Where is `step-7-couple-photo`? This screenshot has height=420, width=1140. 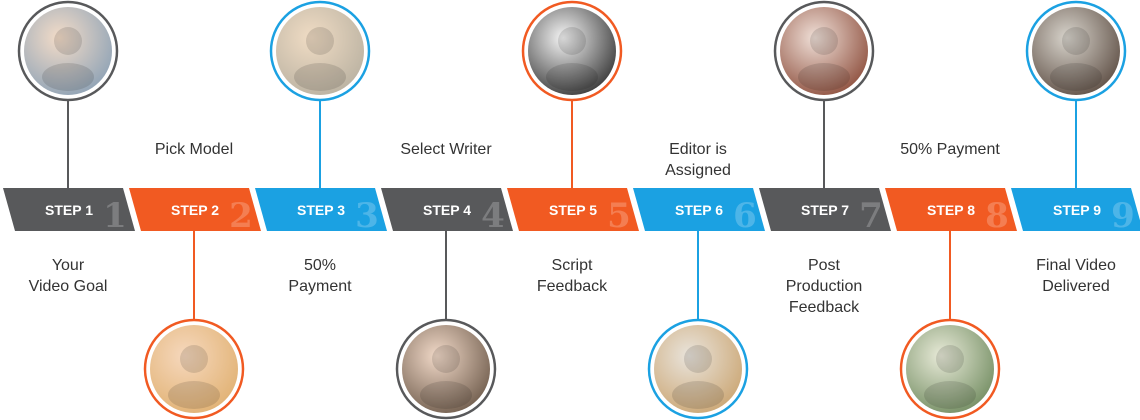
step-7-couple-photo is located at coordinates (824, 51).